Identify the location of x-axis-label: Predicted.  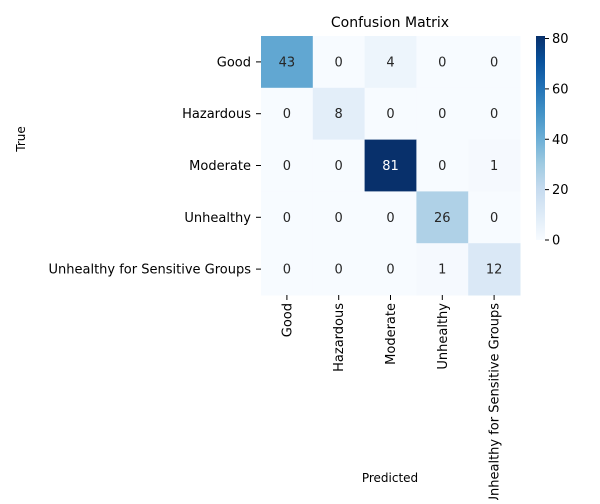
(390, 478).